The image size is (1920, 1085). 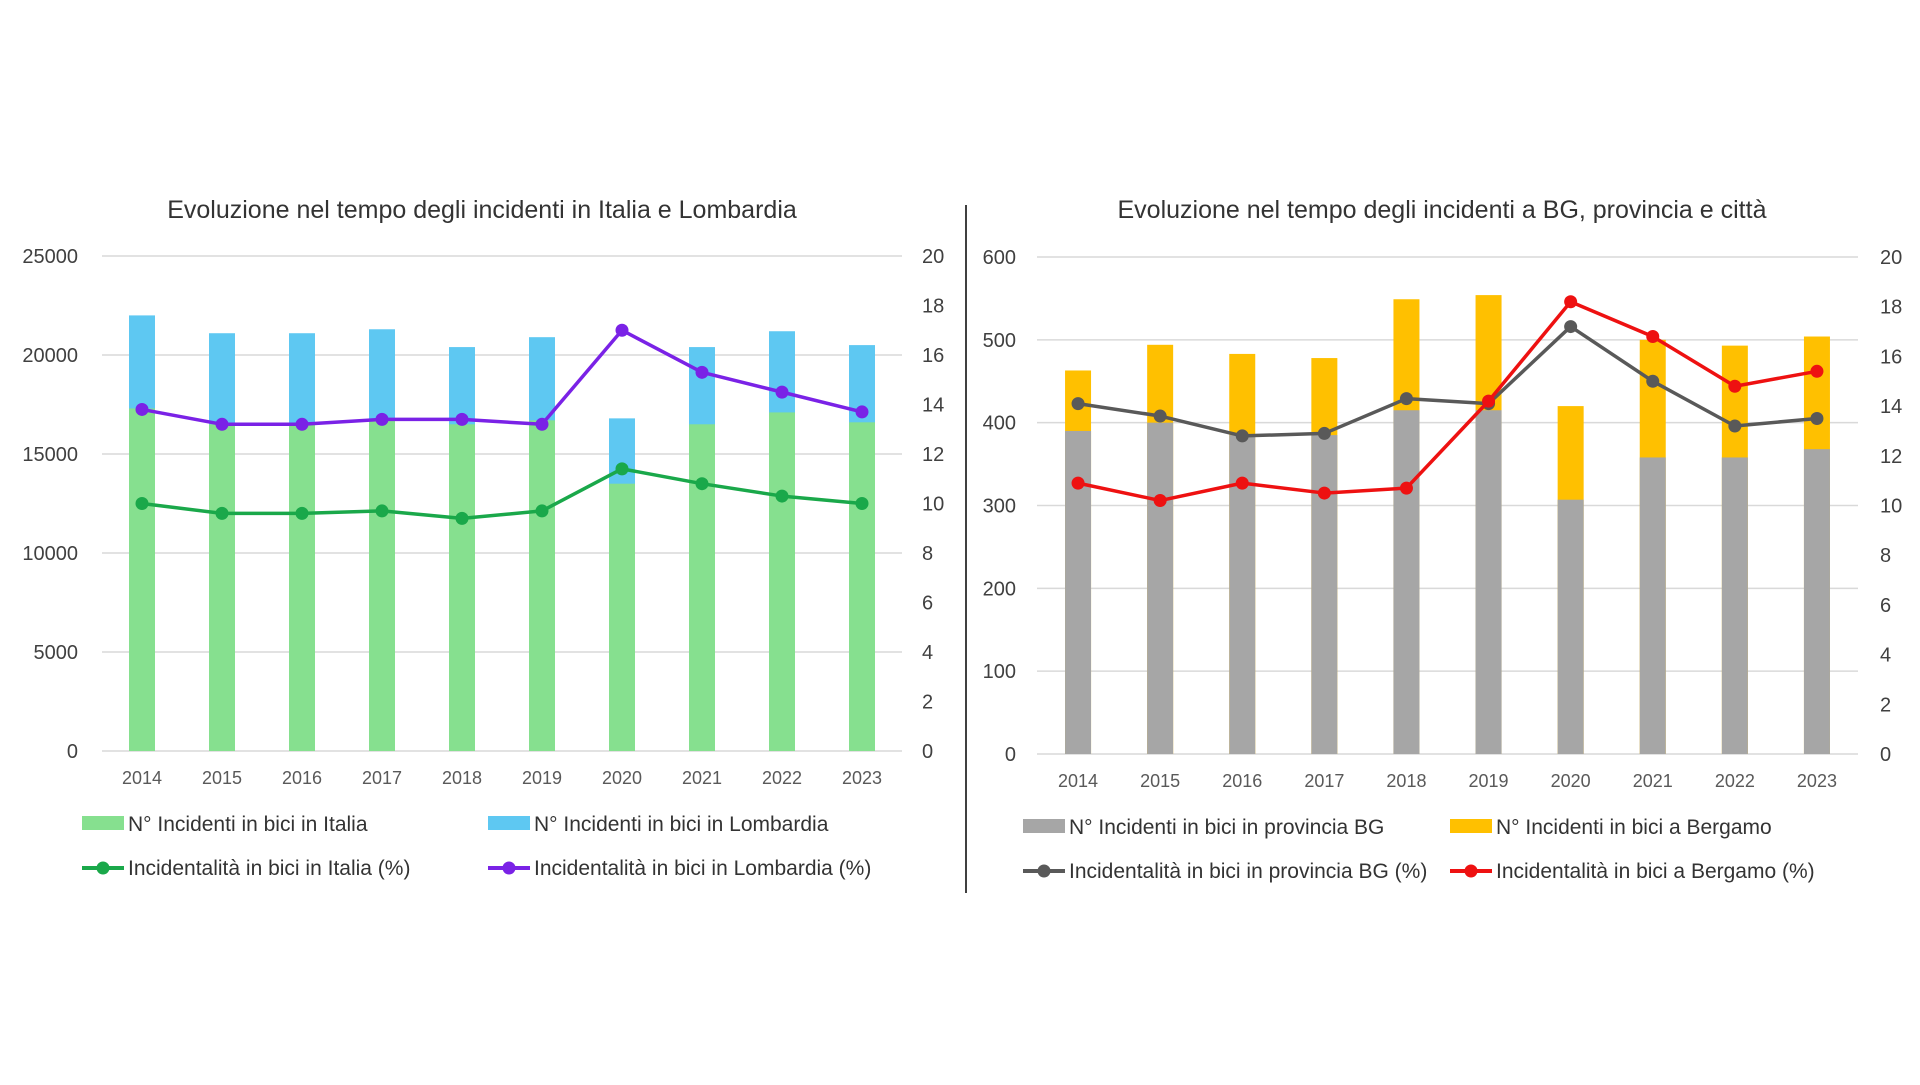 What do you see at coordinates (702, 868) in the screenshot?
I see `legend-label-incidentalita-in-bici-in-lombardia: Incidentalità in bici in Lombardia (%)` at bounding box center [702, 868].